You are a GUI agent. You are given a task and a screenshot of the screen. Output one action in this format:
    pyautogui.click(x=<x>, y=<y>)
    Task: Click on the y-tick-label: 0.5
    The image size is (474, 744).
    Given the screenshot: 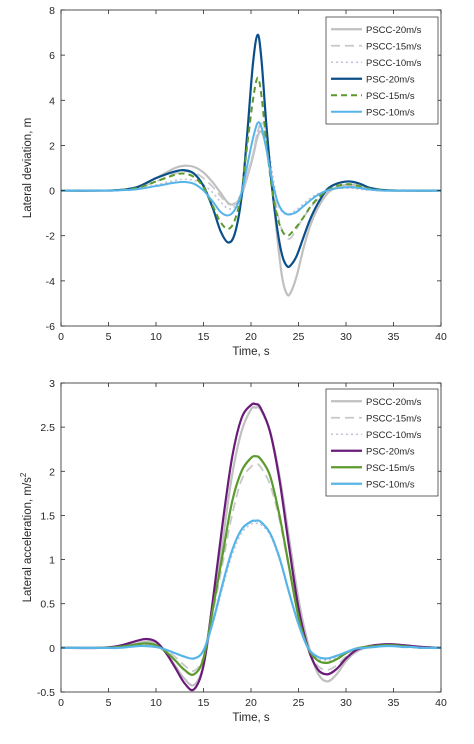 What is the action you would take?
    pyautogui.click(x=47, y=605)
    